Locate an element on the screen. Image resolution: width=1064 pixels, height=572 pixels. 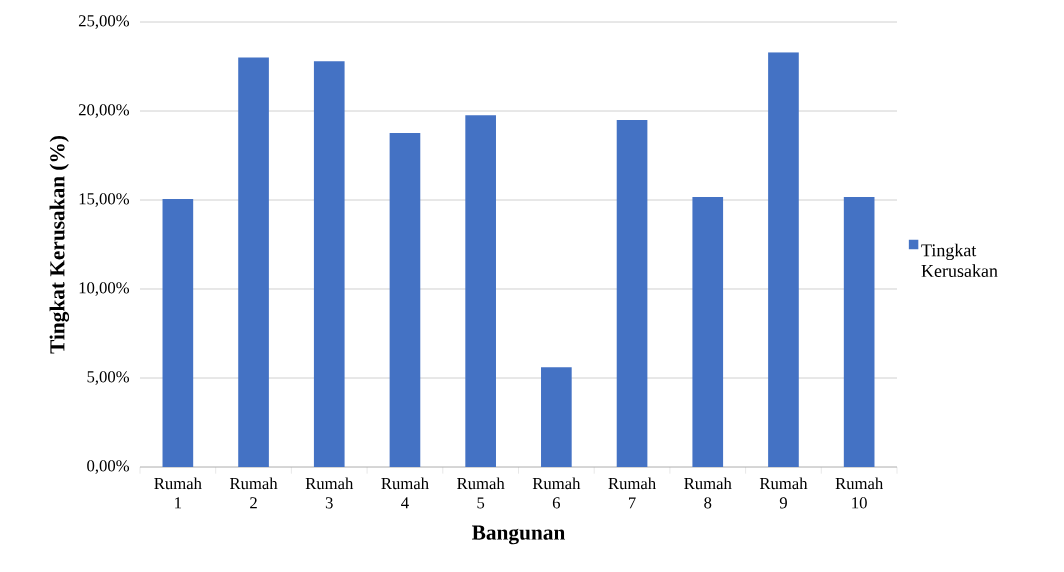
y-tick-label: 20,00% is located at coordinates (104, 111).